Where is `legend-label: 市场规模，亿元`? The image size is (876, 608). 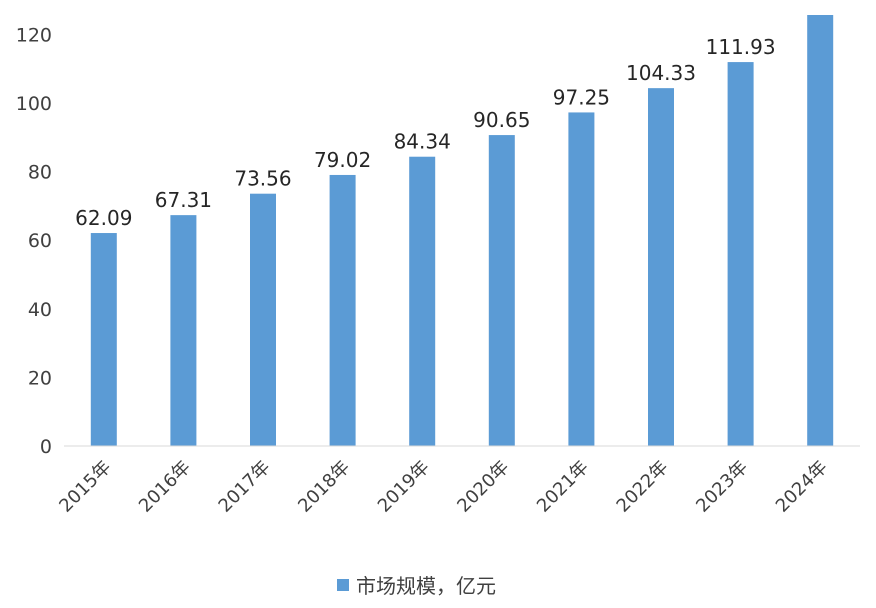
legend-label: 市场规模，亿元 is located at coordinates (426, 586).